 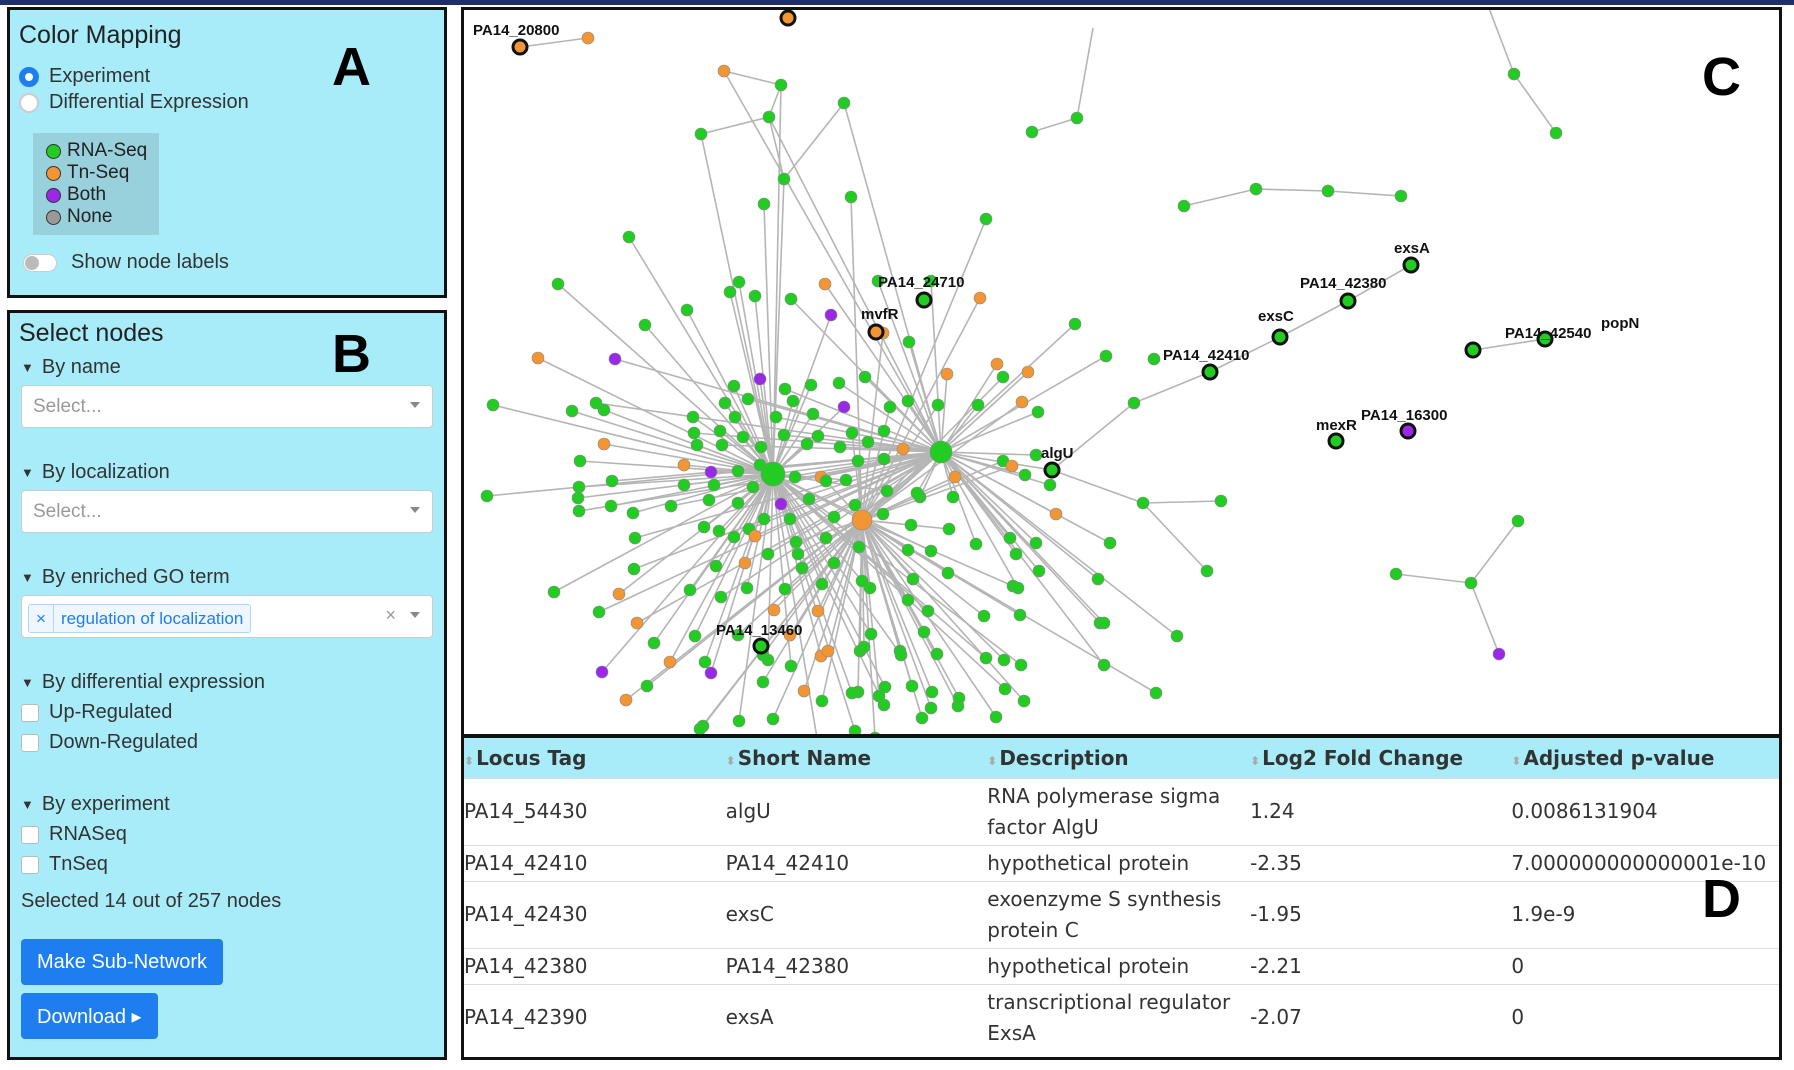 I want to click on clear-icon: ×, so click(x=390, y=615).